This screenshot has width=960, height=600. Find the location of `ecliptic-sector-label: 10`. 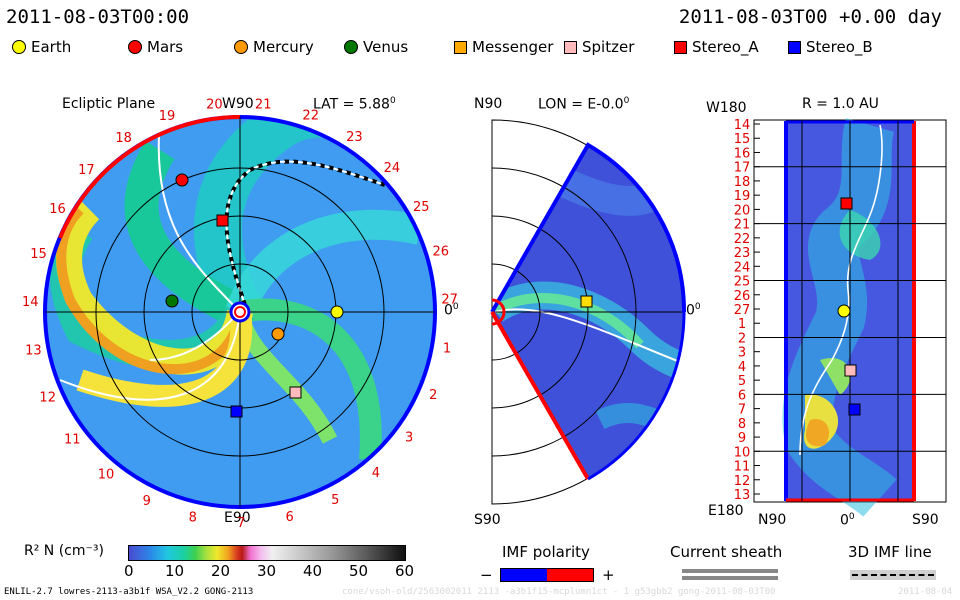

ecliptic-sector-label: 10 is located at coordinates (106, 475).